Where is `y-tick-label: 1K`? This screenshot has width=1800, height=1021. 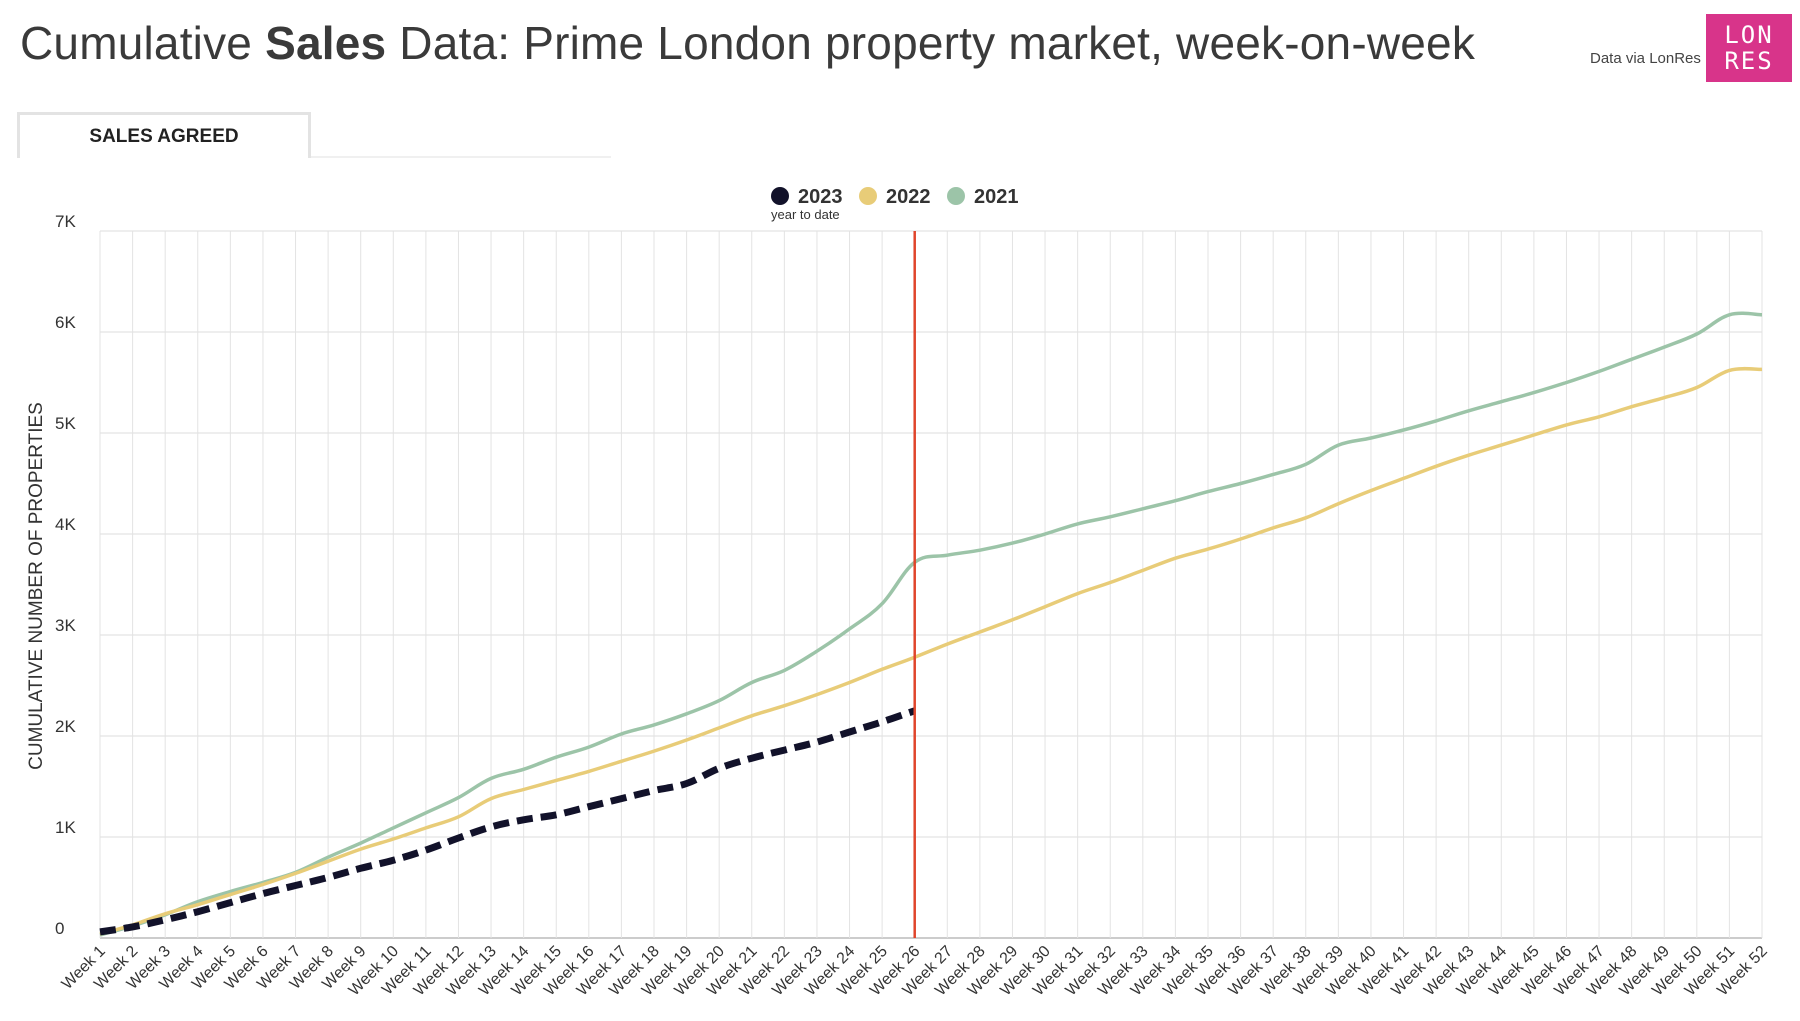 y-tick-label: 1K is located at coordinates (65, 827).